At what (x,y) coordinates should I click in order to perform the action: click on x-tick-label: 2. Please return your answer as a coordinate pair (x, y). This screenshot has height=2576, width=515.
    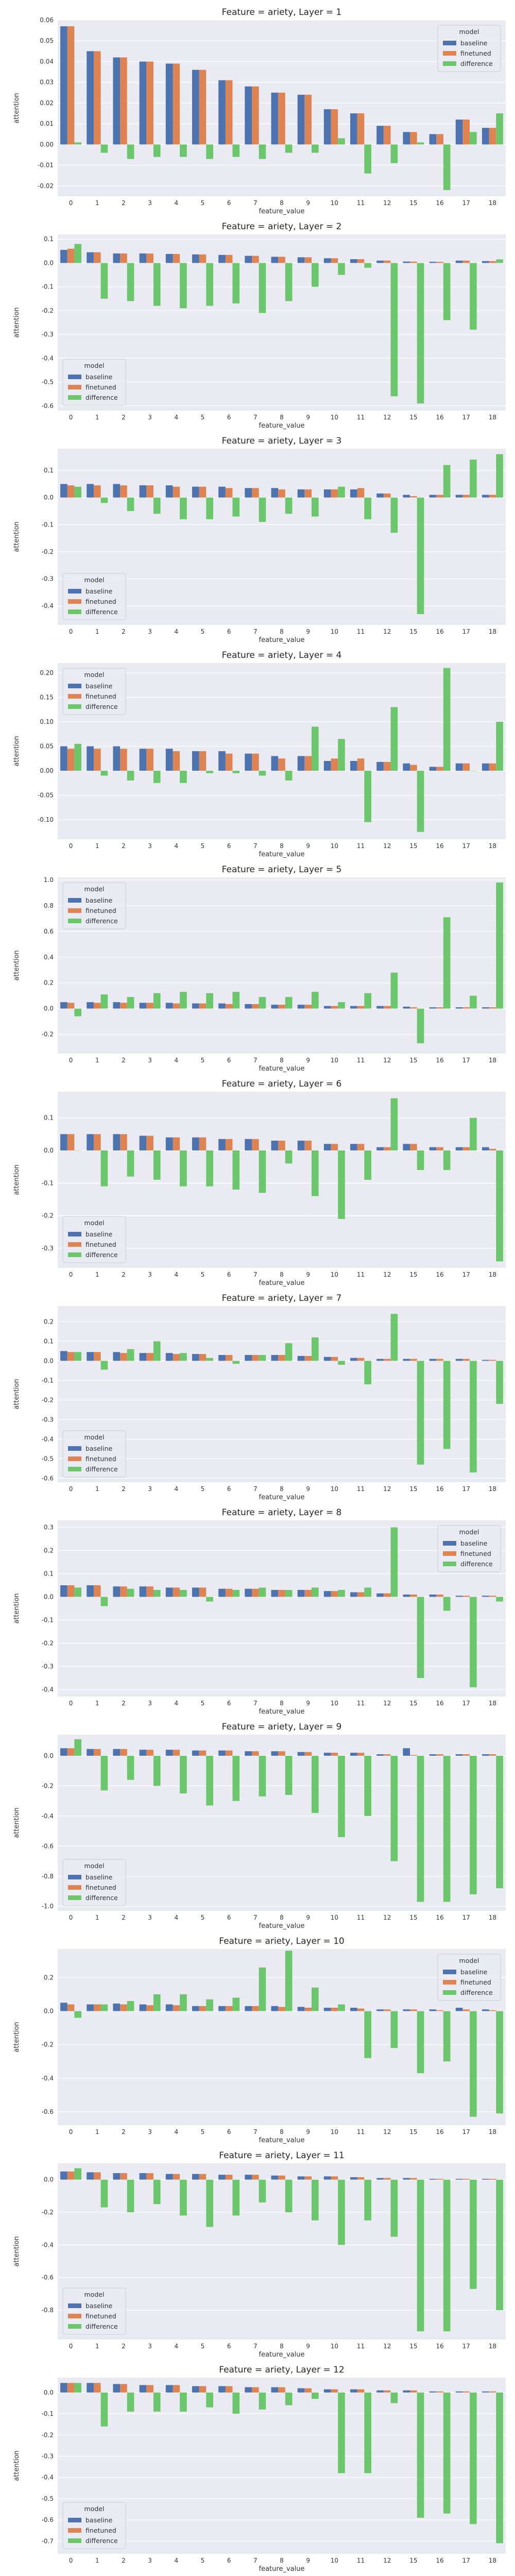
    Looking at the image, I should click on (124, 631).